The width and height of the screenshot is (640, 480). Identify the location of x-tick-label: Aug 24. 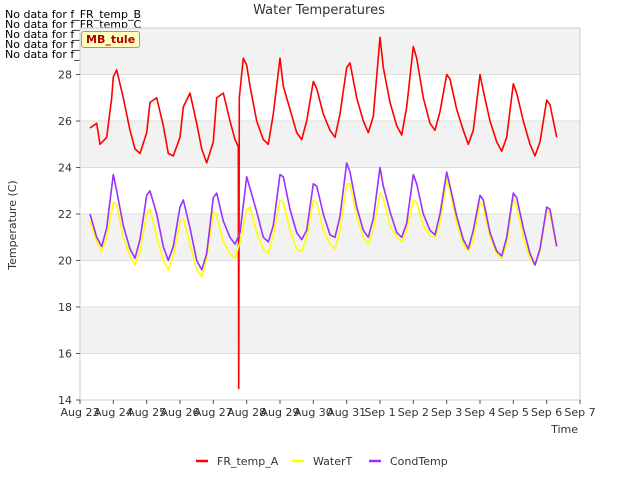
(113, 412).